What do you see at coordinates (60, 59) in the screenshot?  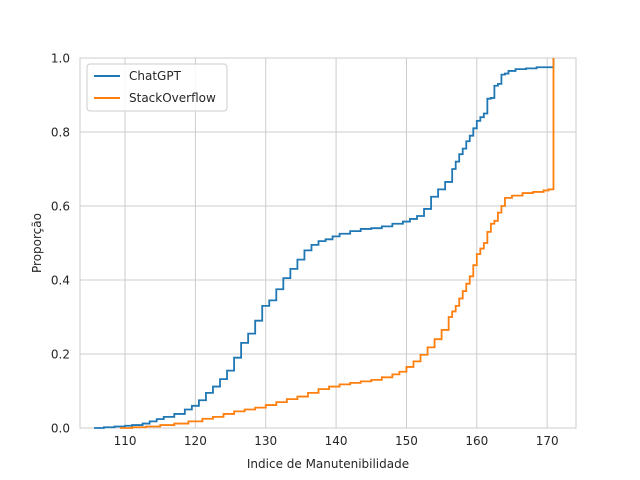 I see `y-tick-label: 1.0` at bounding box center [60, 59].